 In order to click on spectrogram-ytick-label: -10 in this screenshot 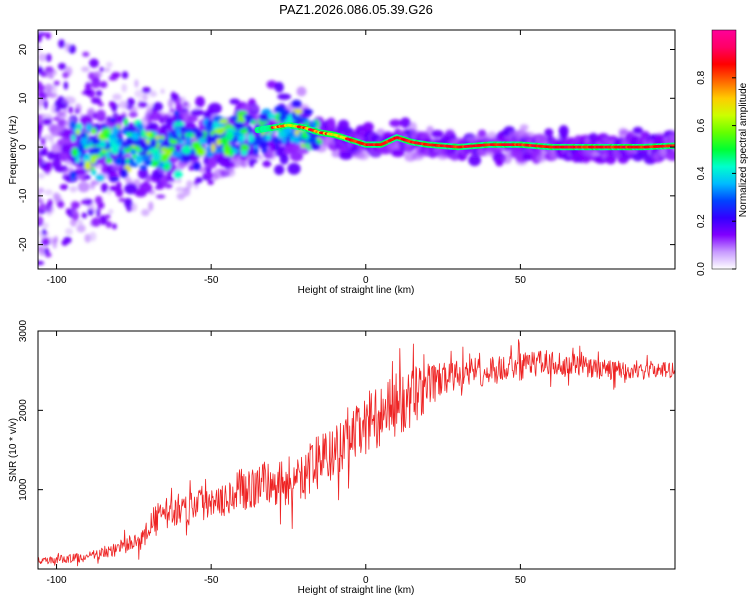, I will do `click(23, 195)`.